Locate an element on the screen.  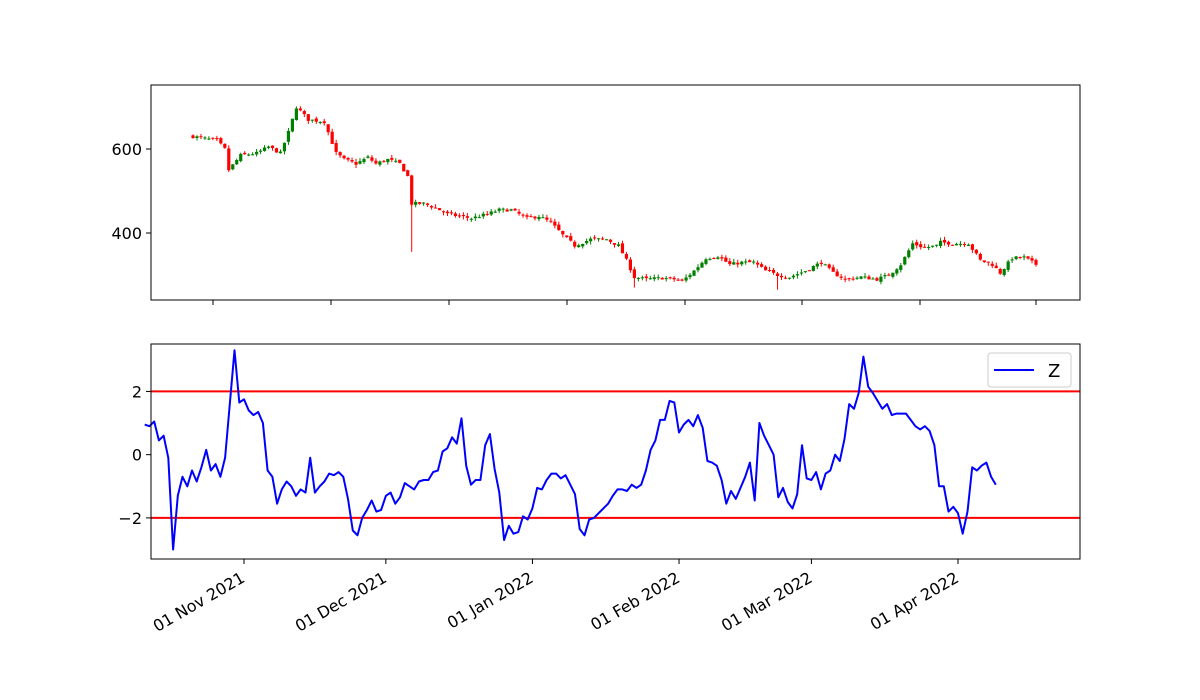
legend-label: Z is located at coordinates (1054, 371).